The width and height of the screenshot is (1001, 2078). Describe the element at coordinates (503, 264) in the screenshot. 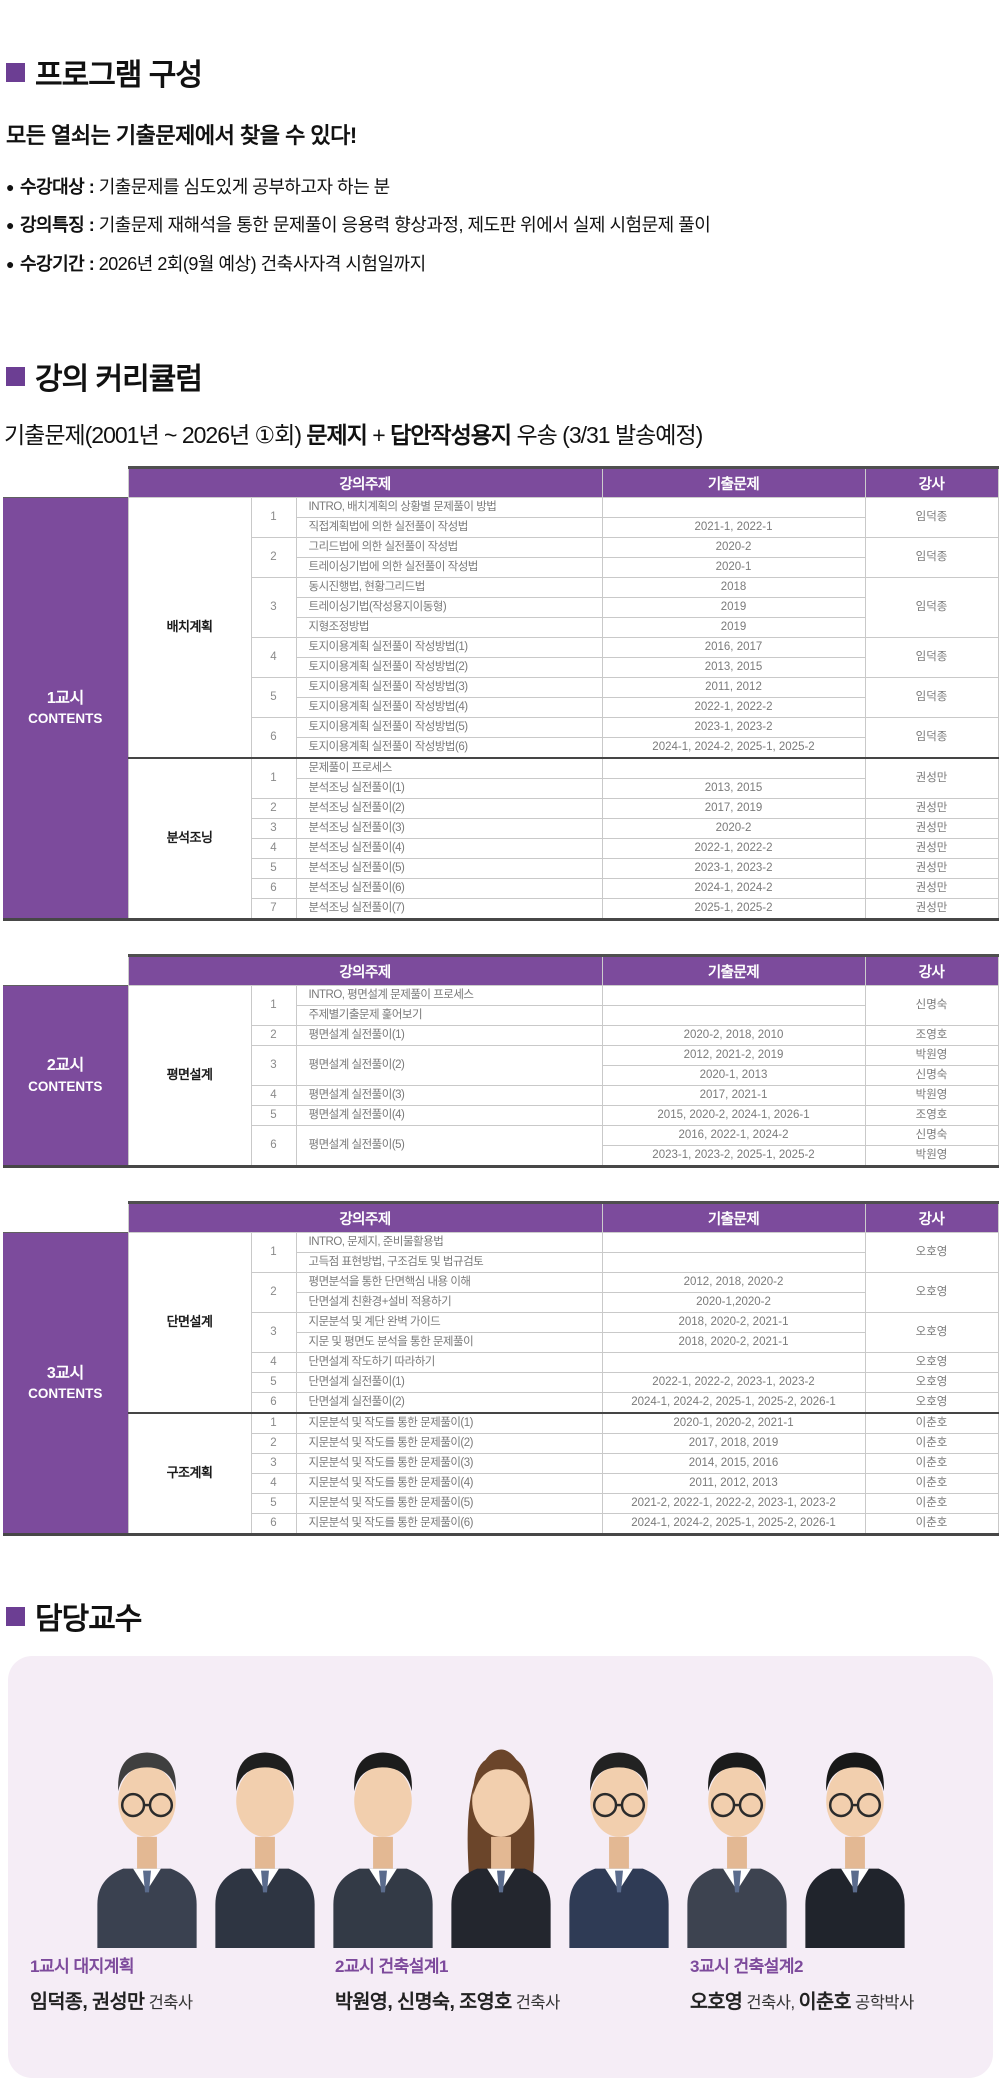

I see `program-bullet: ● 수강기간 : 2026년 2회(9월 예상) 건축사자격 시험일까지` at that location.